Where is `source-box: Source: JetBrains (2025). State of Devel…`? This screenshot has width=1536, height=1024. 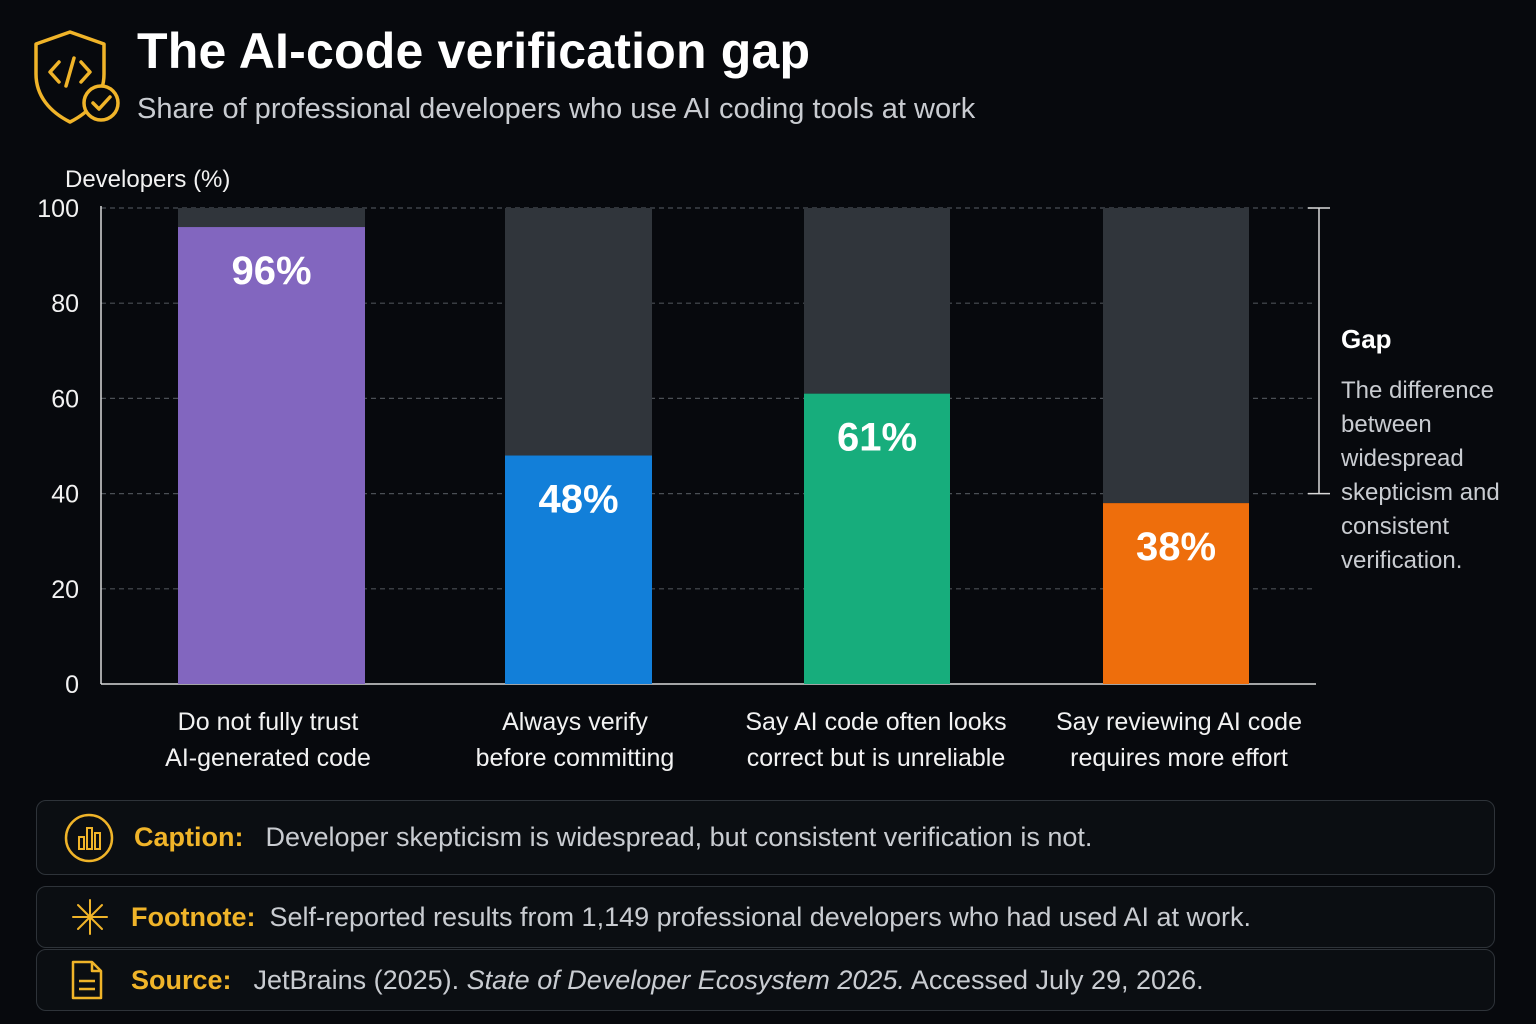 source-box: Source: JetBrains (2025). State of Devel… is located at coordinates (765, 980).